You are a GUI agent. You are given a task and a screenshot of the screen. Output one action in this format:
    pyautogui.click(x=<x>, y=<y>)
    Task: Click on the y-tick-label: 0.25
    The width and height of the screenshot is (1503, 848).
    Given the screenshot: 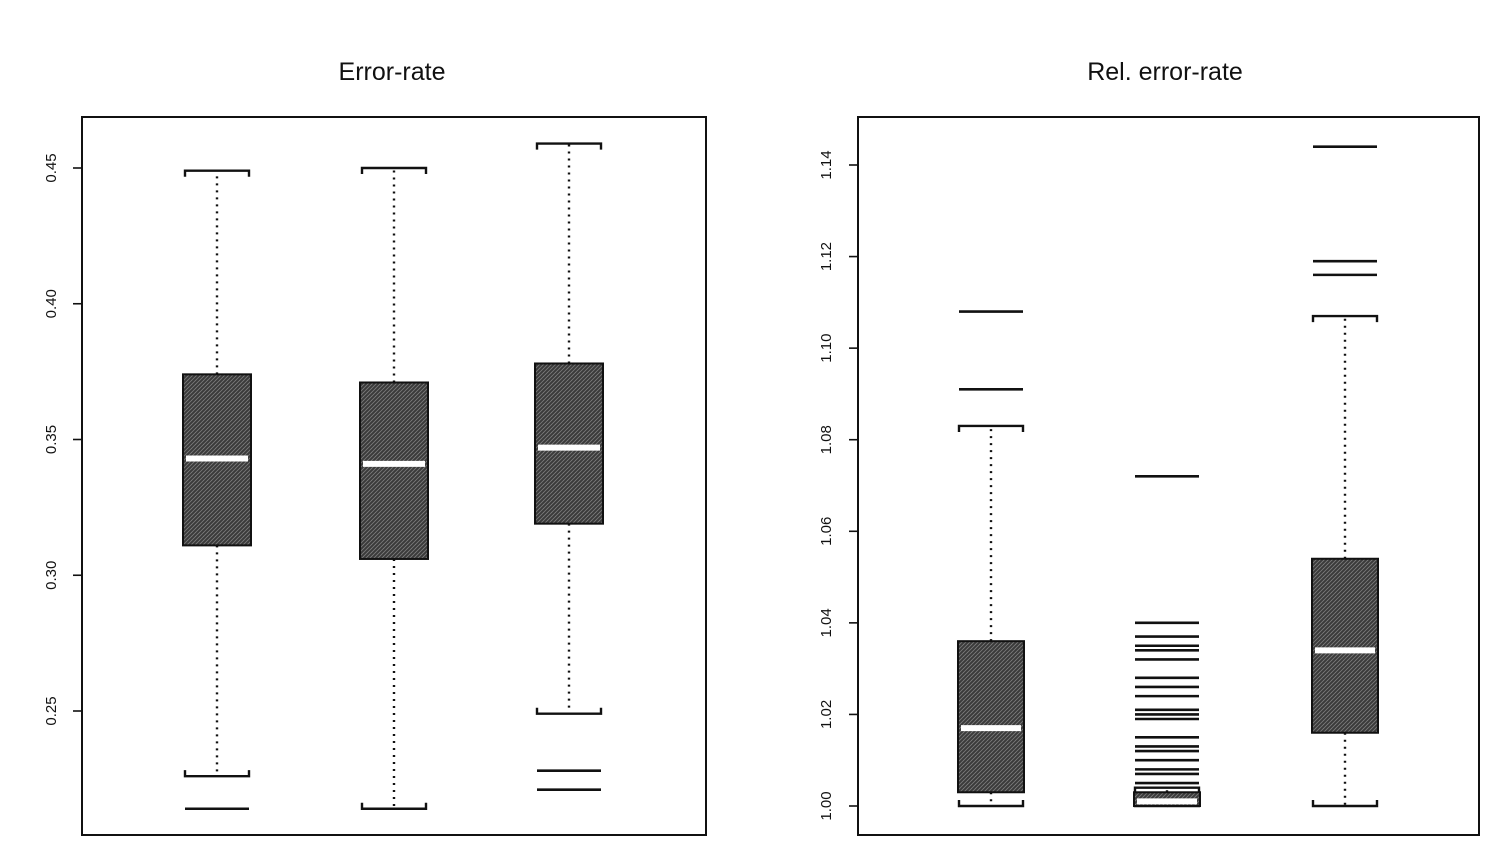 What is the action you would take?
    pyautogui.click(x=51, y=710)
    